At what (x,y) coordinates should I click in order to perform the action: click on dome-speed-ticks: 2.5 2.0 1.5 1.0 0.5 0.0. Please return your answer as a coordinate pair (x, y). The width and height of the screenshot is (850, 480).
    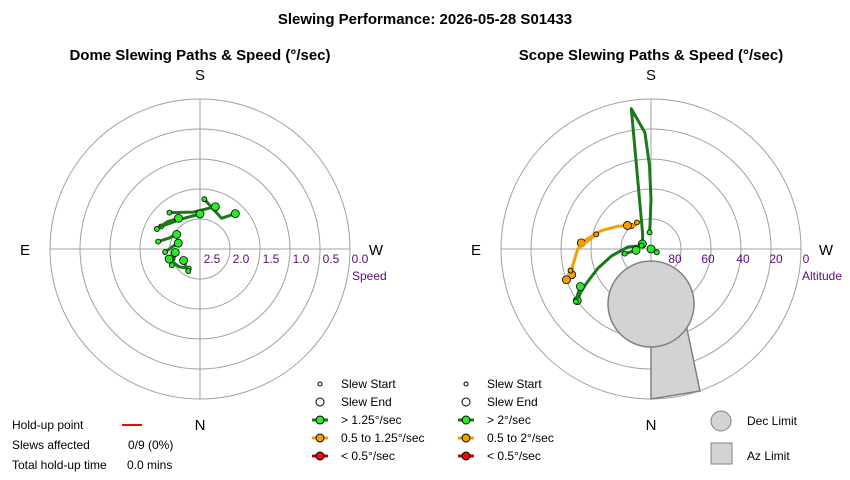
    Looking at the image, I should click on (286, 259).